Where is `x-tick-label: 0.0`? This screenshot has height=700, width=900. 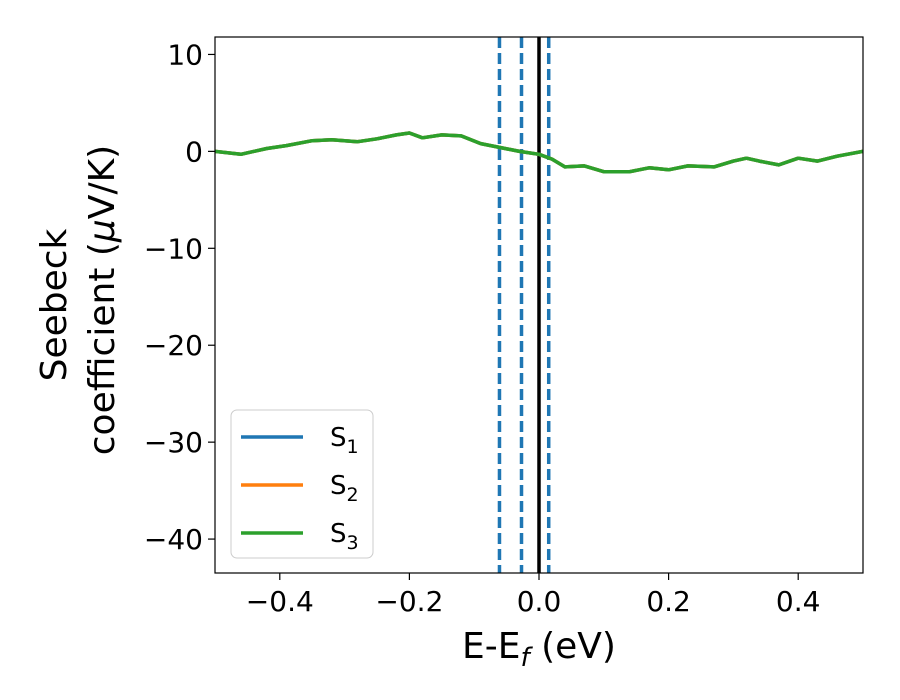 x-tick-label: 0.0 is located at coordinates (539, 601).